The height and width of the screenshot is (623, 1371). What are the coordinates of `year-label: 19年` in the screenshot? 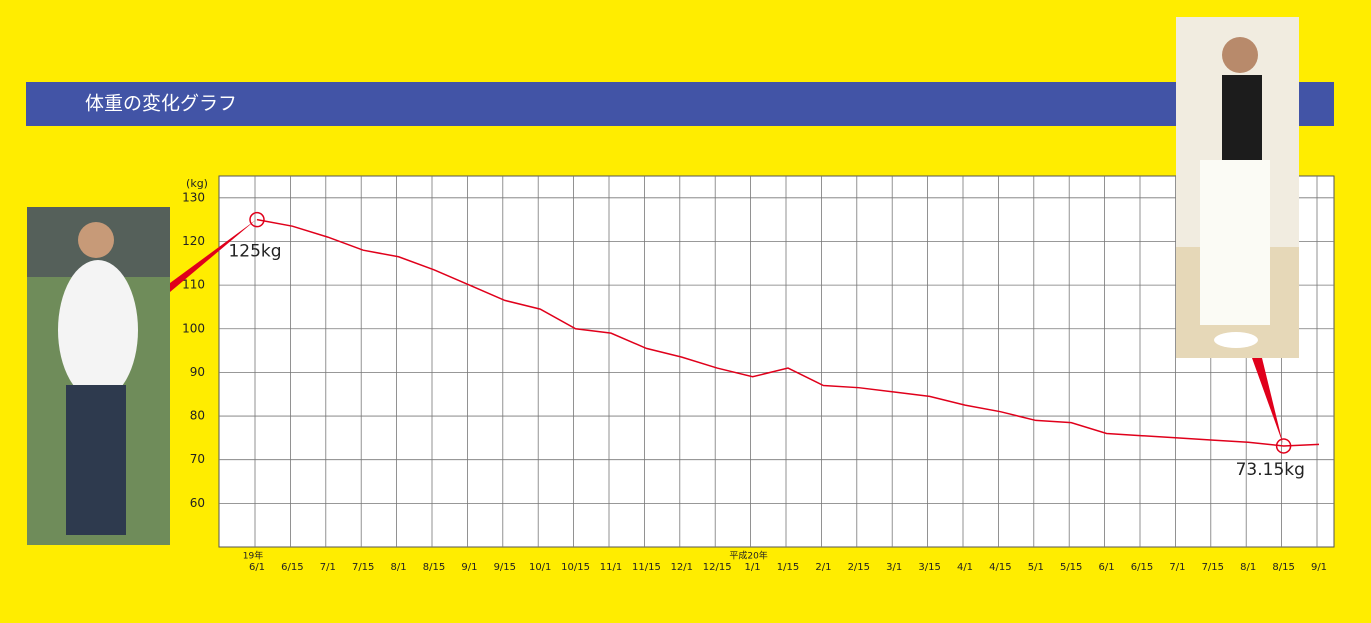 It's located at (253, 556).